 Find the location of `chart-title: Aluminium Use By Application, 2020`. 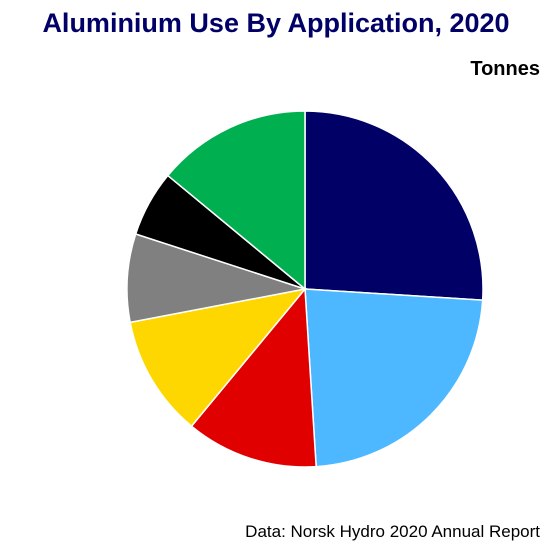

chart-title: Aluminium Use By Application, 2020 is located at coordinates (276, 23).